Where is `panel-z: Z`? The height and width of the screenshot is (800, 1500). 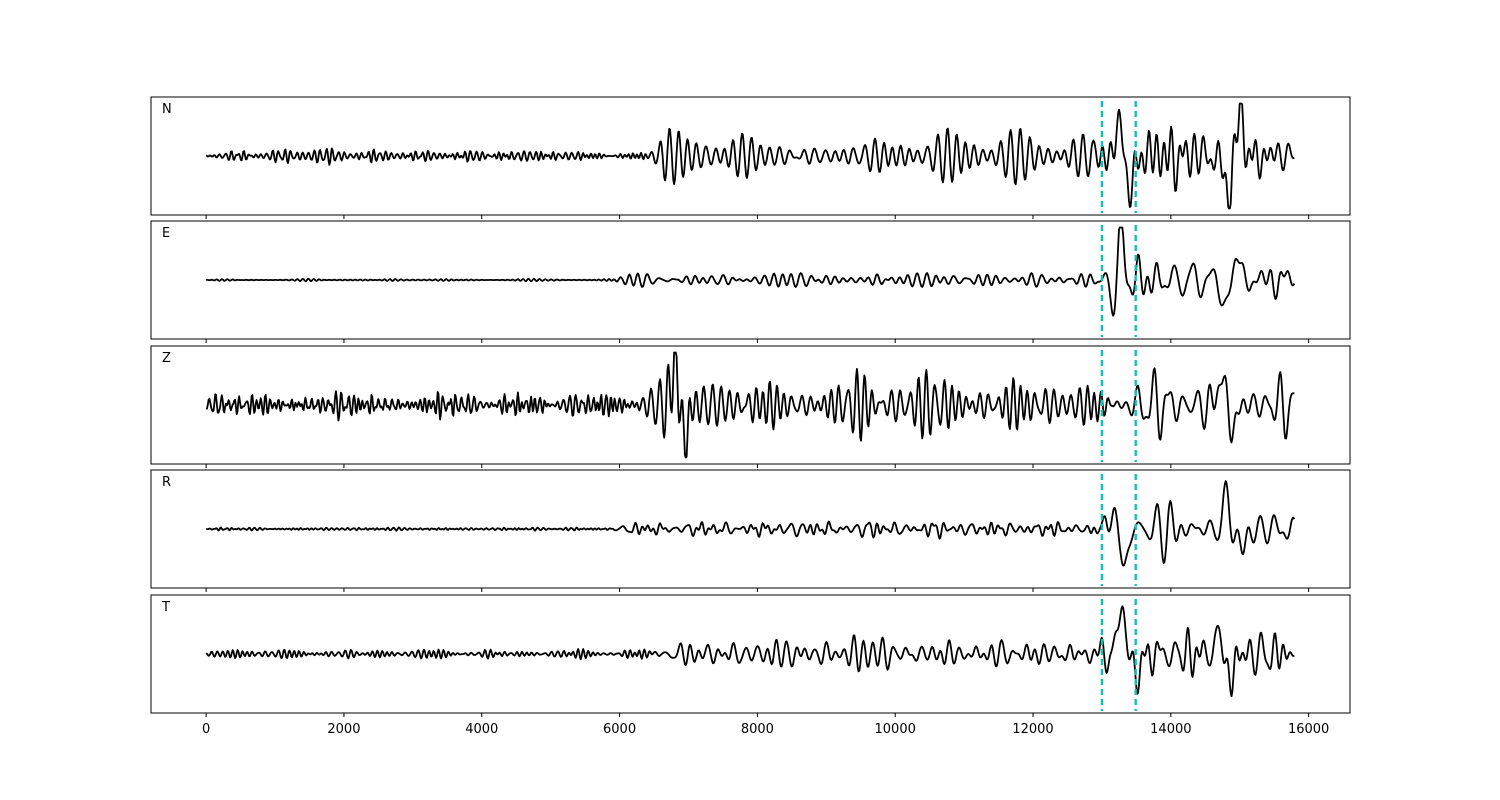
panel-z: Z is located at coordinates (750, 406).